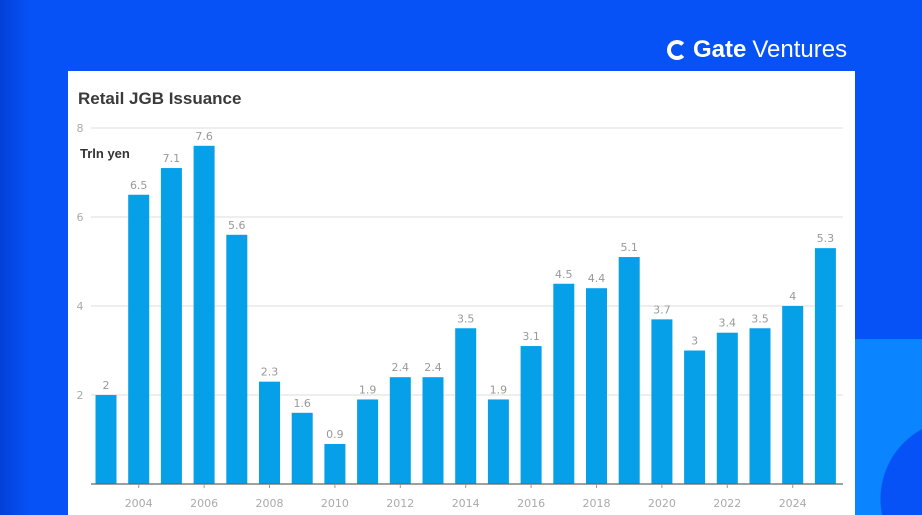 Image resolution: width=922 pixels, height=515 pixels. What do you see at coordinates (270, 503) in the screenshot?
I see `x-tick-label: 2008` at bounding box center [270, 503].